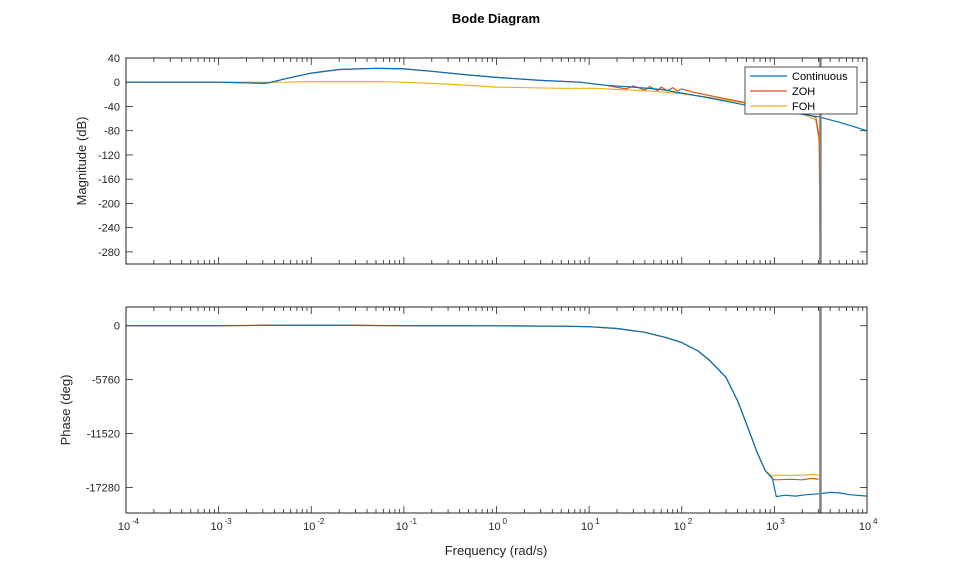 This screenshot has height=577, width=959. What do you see at coordinates (106, 381) in the screenshot?
I see `y-tick-label: -5760` at bounding box center [106, 381].